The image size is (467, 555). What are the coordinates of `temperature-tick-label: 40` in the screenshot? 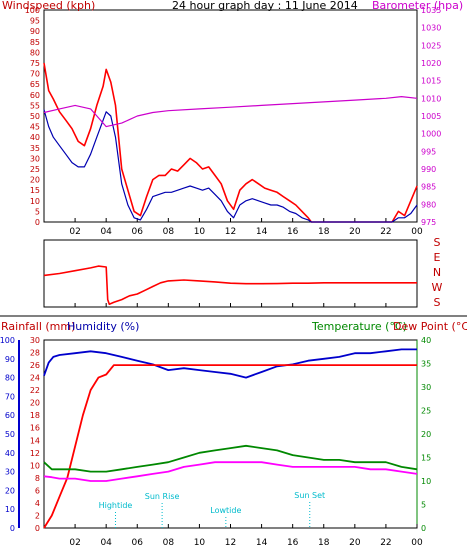 It's located at (426, 340).